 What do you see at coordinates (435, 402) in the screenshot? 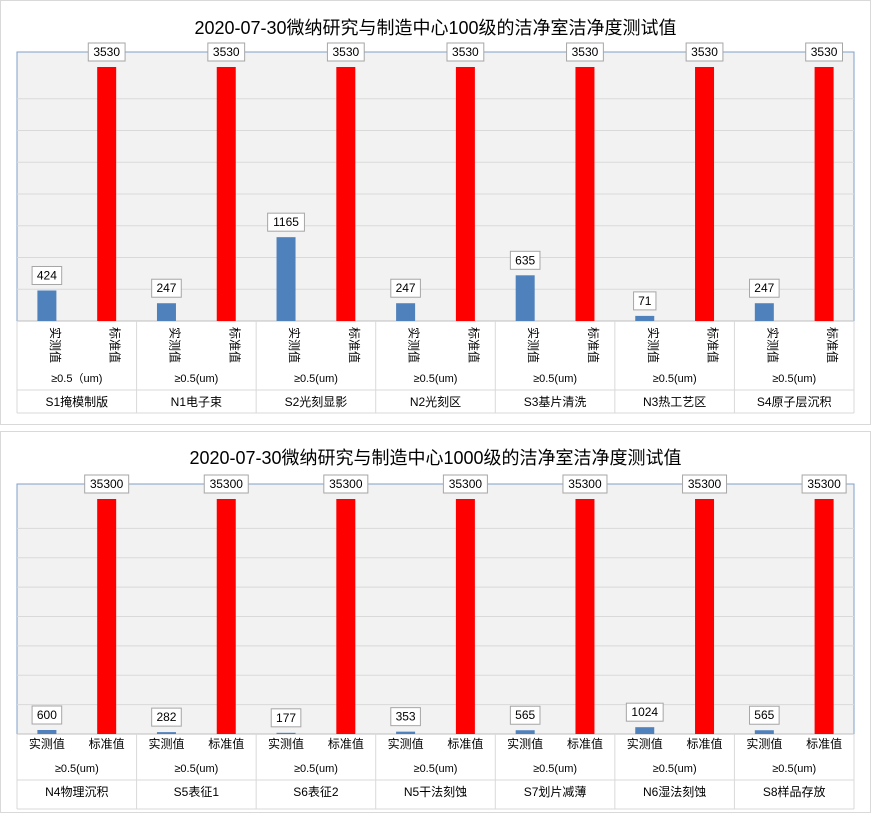
I see `room-name-label: N2光刻区` at bounding box center [435, 402].